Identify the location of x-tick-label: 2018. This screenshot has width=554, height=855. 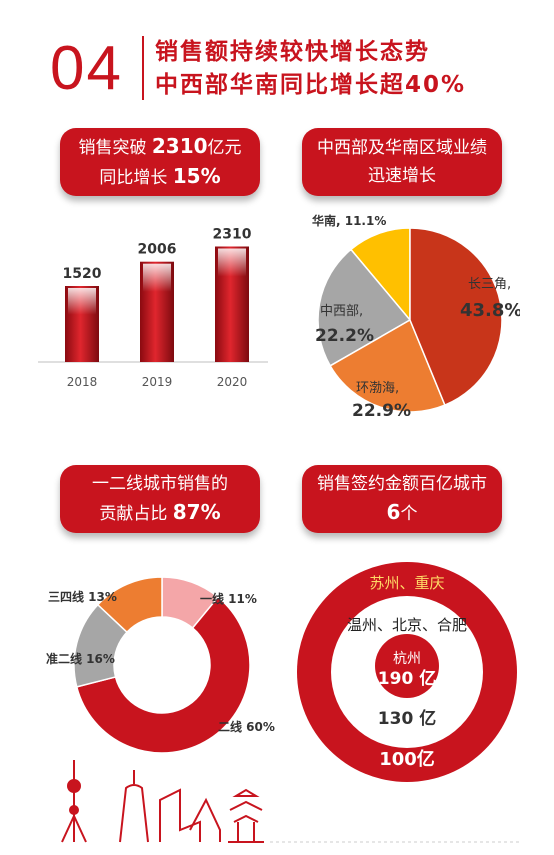
(82, 382).